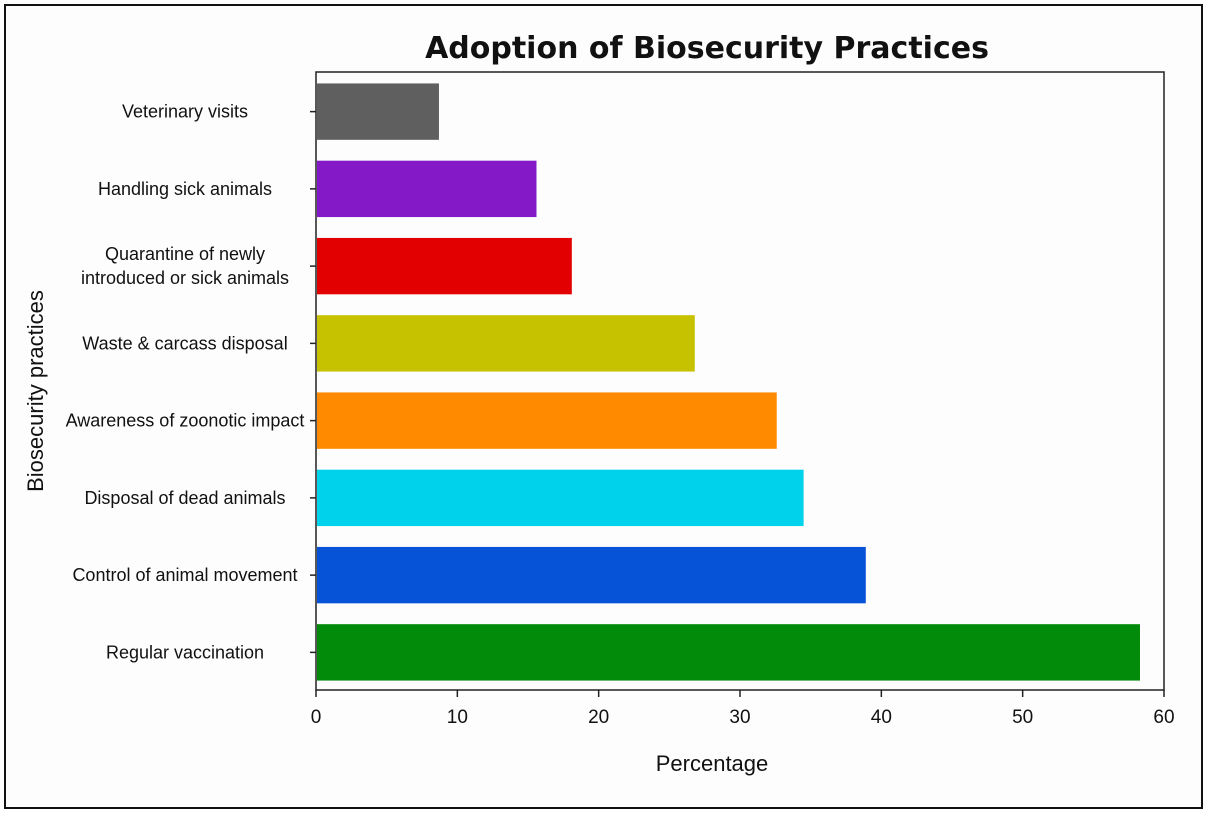 The width and height of the screenshot is (1209, 815). Describe the element at coordinates (185, 421) in the screenshot. I see `category-label: Awareness of zoonotic impact` at that location.